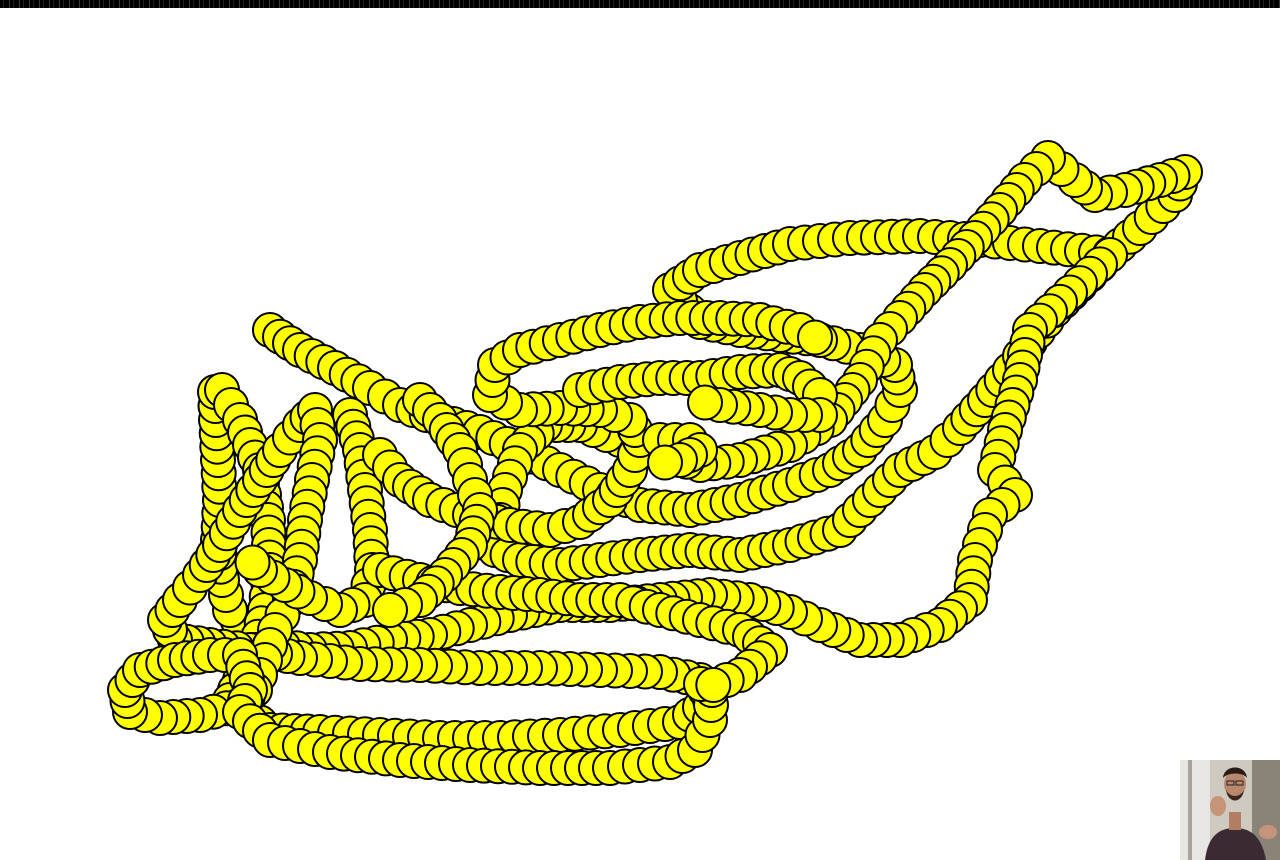  I want to click on presenter-icon, so click(1230, 810).